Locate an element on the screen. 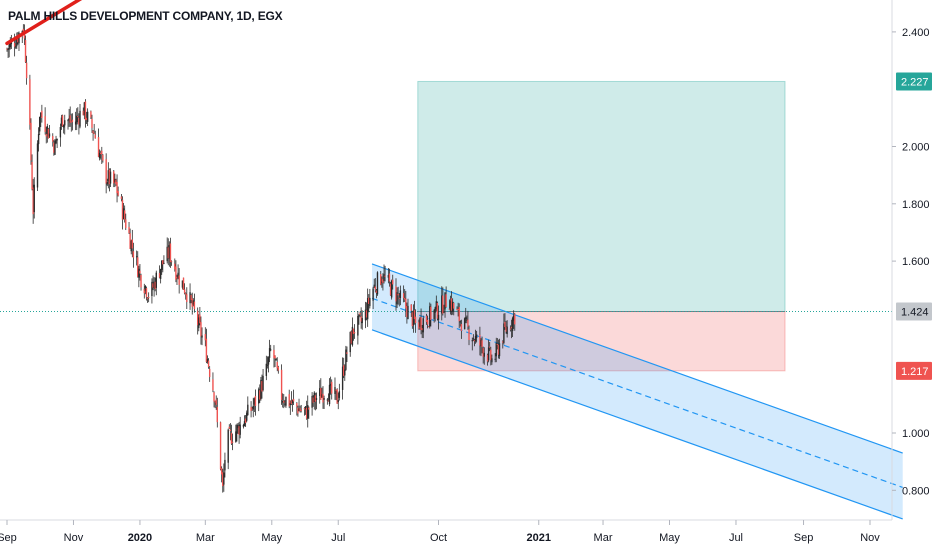 Image resolution: width=932 pixels, height=555 pixels. x-tick-label: Mar is located at coordinates (205, 538).